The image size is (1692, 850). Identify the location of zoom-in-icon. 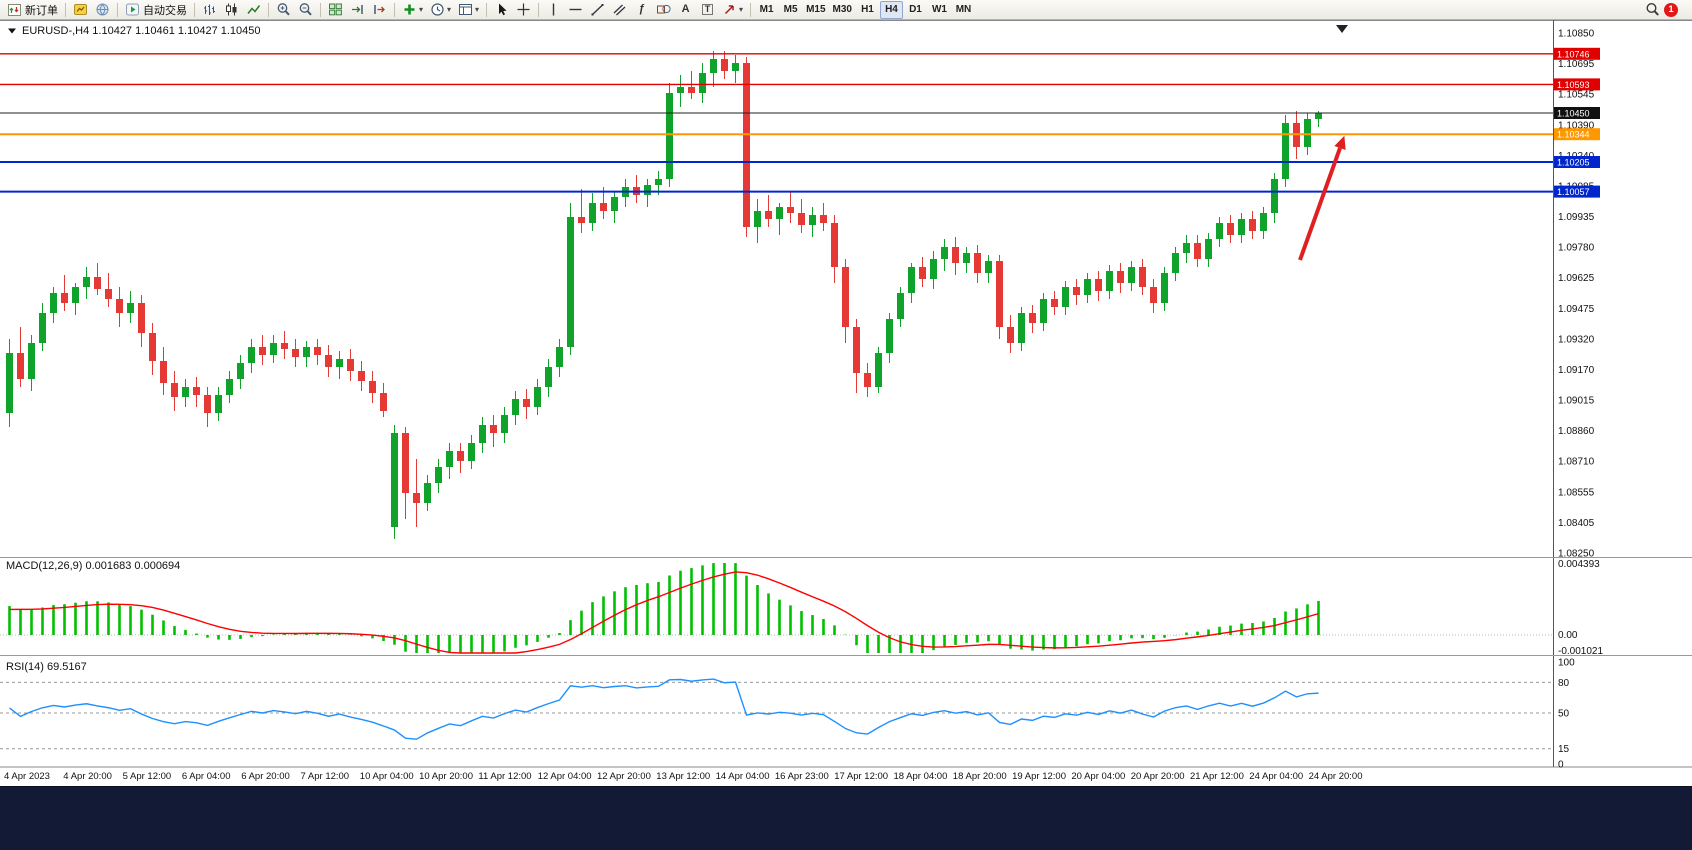
(283, 9).